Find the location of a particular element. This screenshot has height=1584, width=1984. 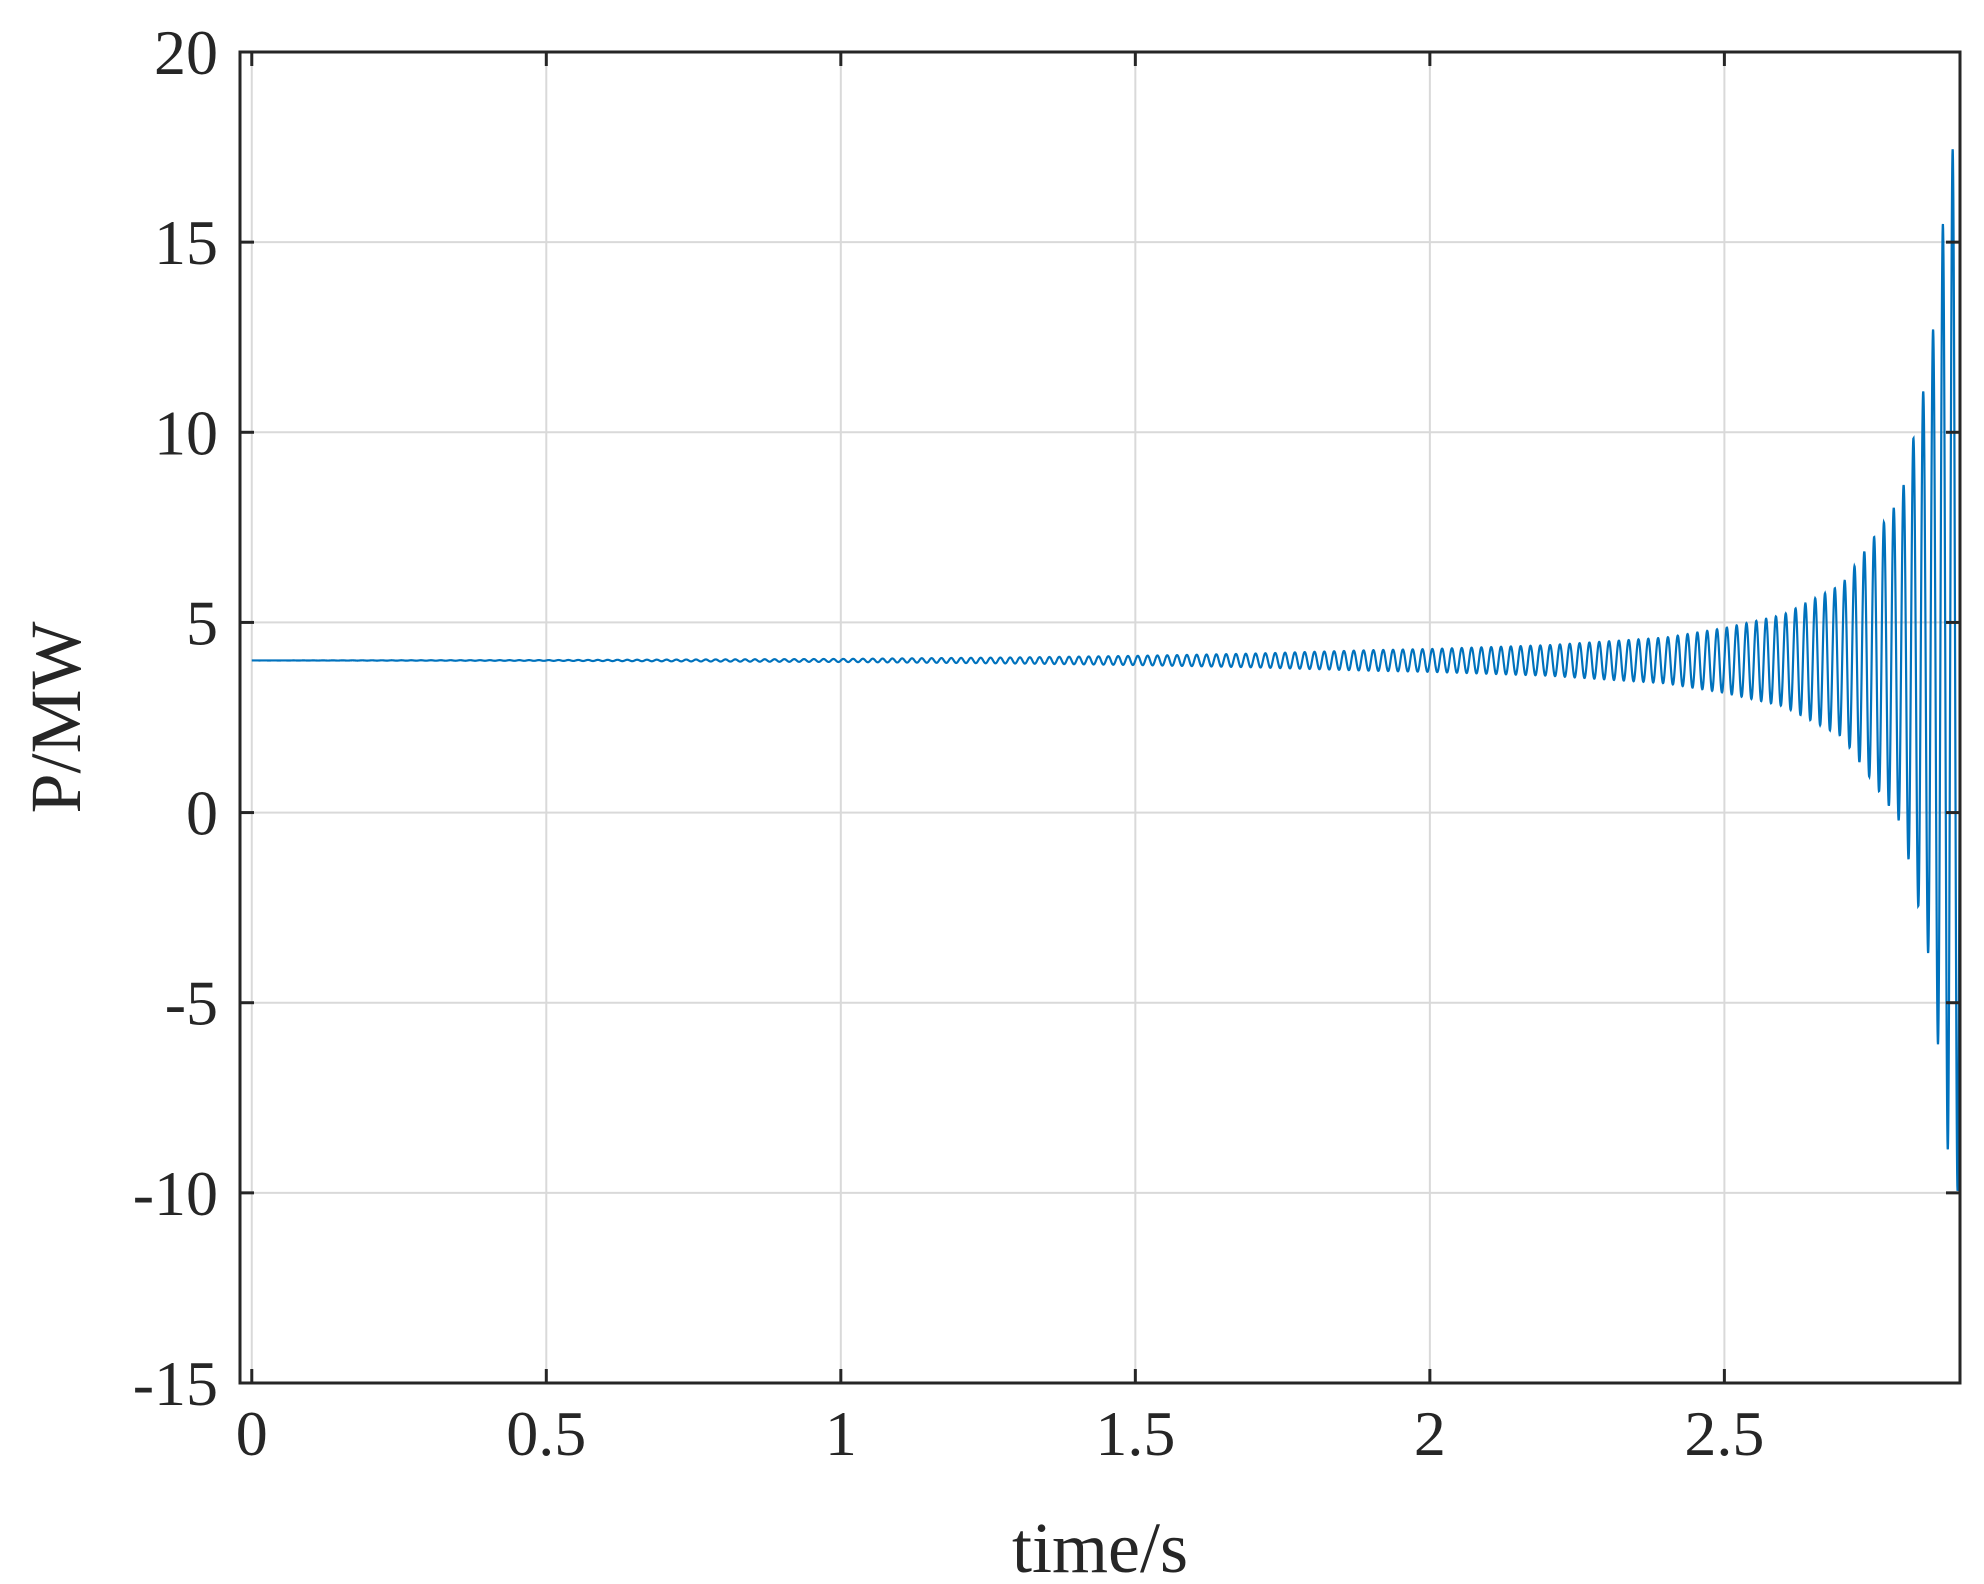

y-tick-label: 0 is located at coordinates (202, 813).